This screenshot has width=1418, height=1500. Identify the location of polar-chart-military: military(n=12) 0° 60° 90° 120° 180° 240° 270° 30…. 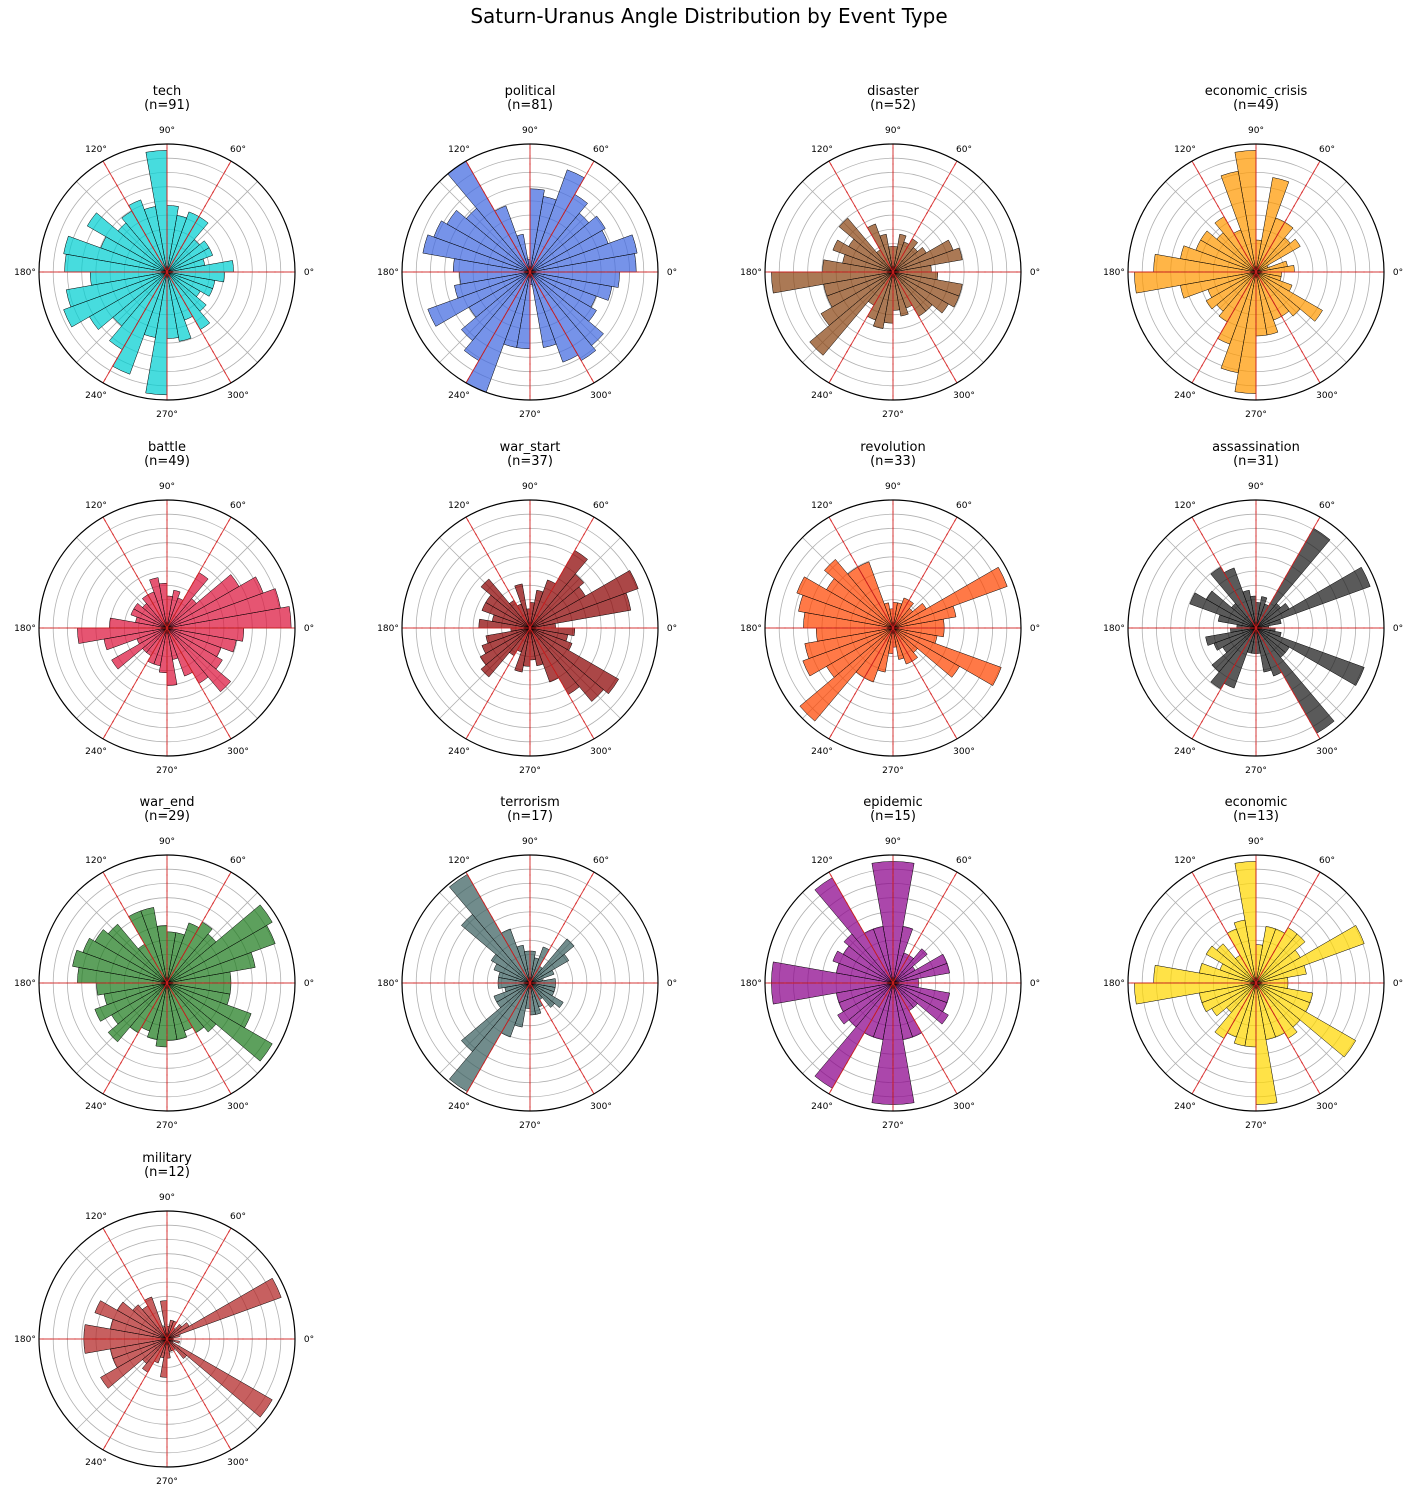
(164, 1319).